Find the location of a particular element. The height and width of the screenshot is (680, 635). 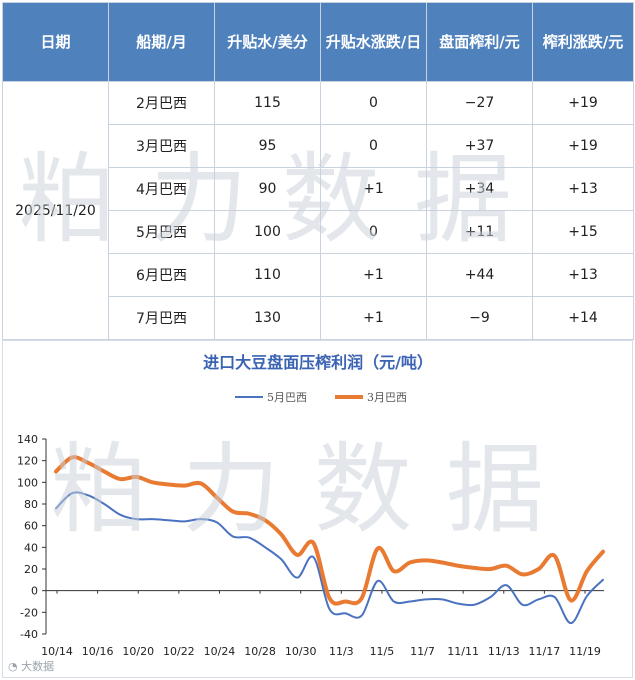

premium-cell: 115 is located at coordinates (267, 103).